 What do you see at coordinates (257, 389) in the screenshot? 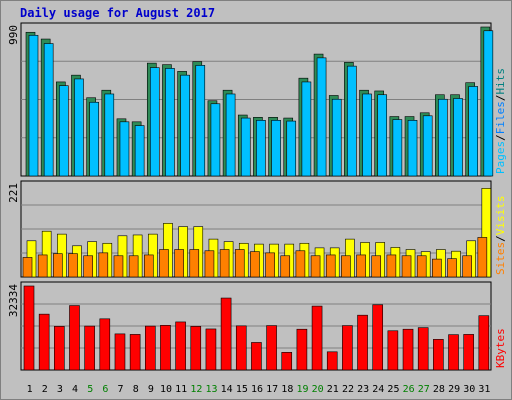
I see `x-tick-16: 16` at bounding box center [257, 389].